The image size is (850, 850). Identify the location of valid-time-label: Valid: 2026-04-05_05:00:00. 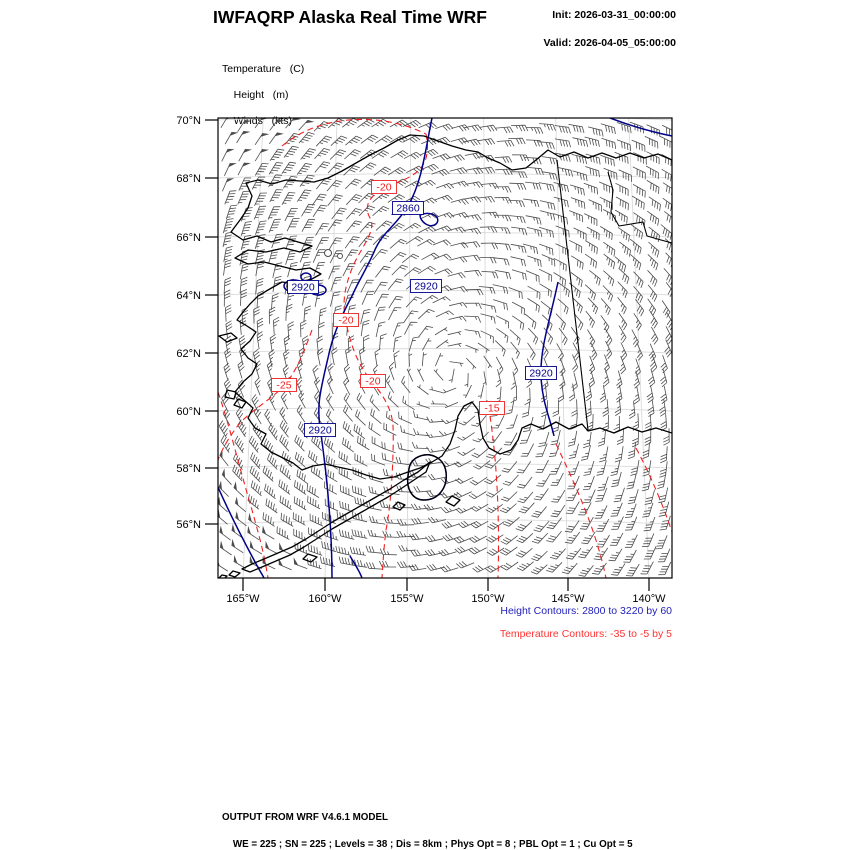
(609, 43).